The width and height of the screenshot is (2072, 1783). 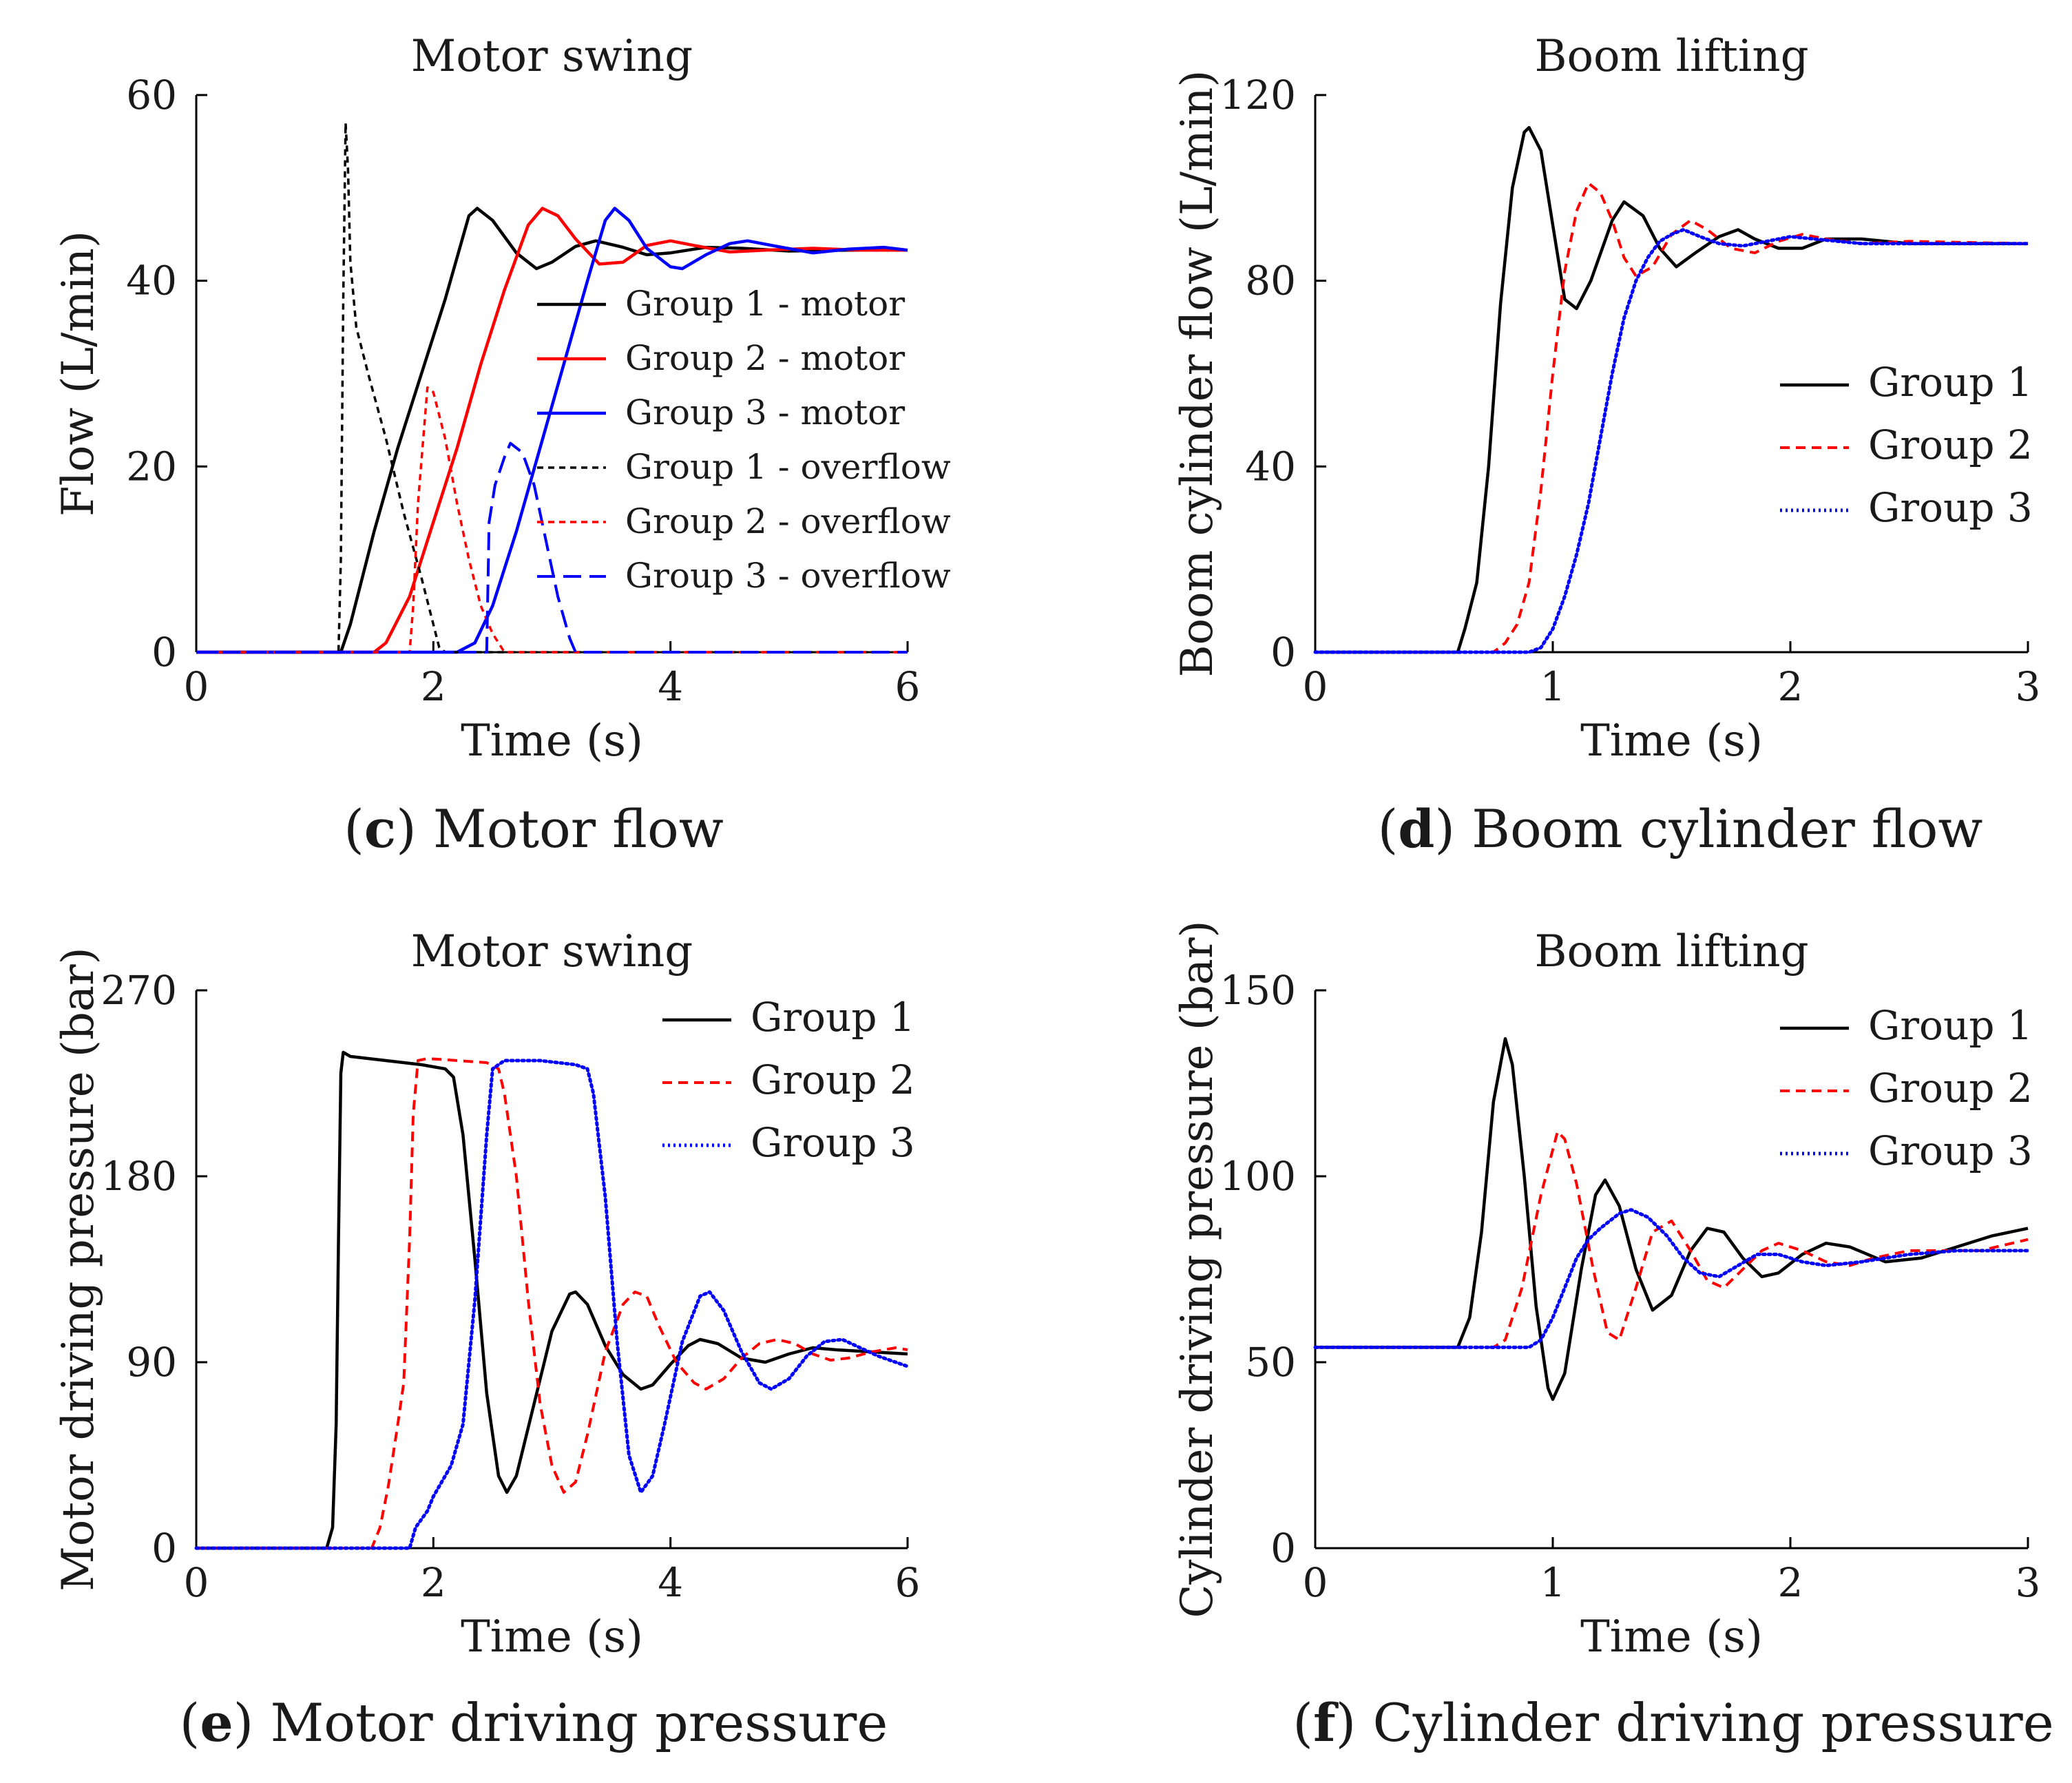 I want to click on y-tick-label: 50, so click(x=1270, y=1362).